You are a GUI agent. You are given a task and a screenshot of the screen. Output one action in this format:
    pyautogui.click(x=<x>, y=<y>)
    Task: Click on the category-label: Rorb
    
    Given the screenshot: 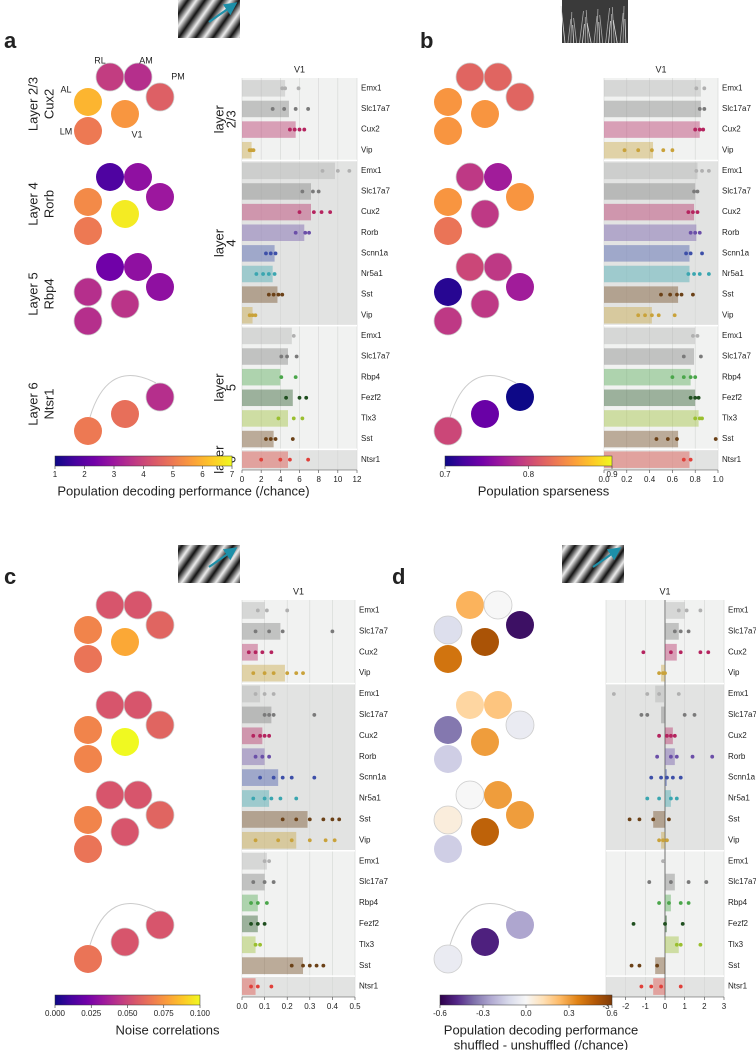 What is the action you would take?
    pyautogui.click(x=737, y=756)
    